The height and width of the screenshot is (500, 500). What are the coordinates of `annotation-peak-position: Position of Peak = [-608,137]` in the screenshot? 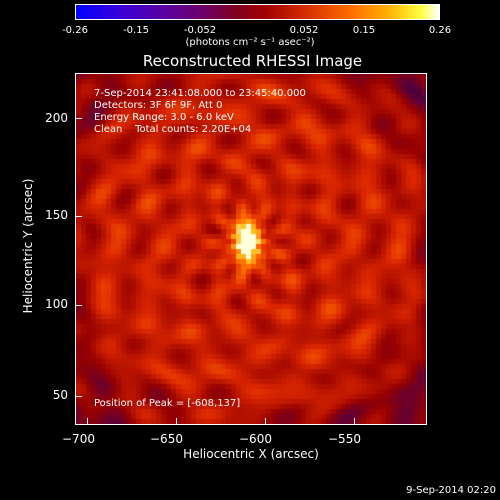 It's located at (167, 403).